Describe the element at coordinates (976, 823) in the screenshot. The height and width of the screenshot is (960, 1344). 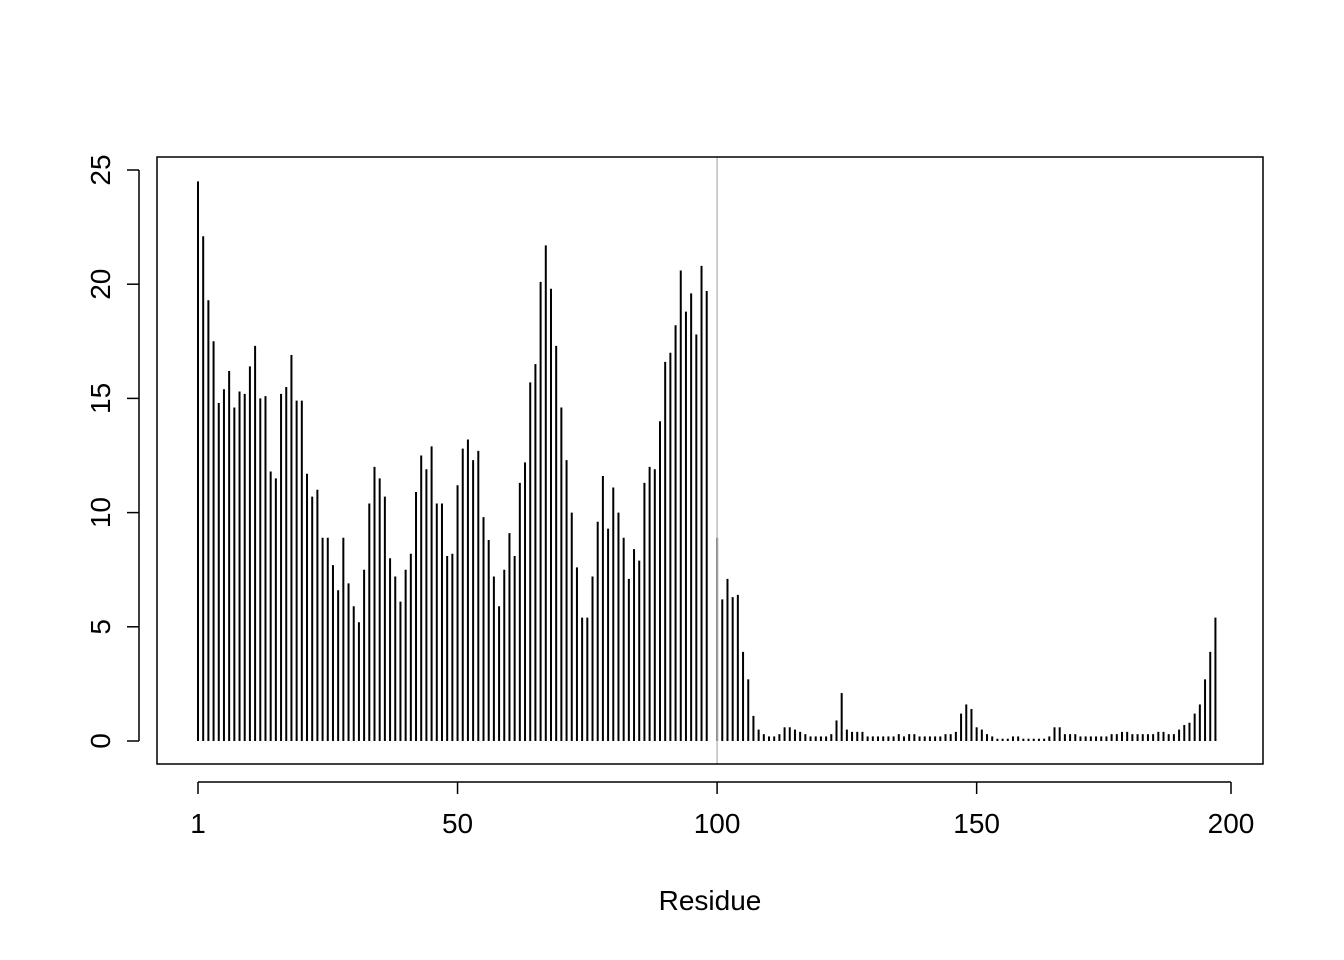
I see `x-tick-label: 150` at that location.